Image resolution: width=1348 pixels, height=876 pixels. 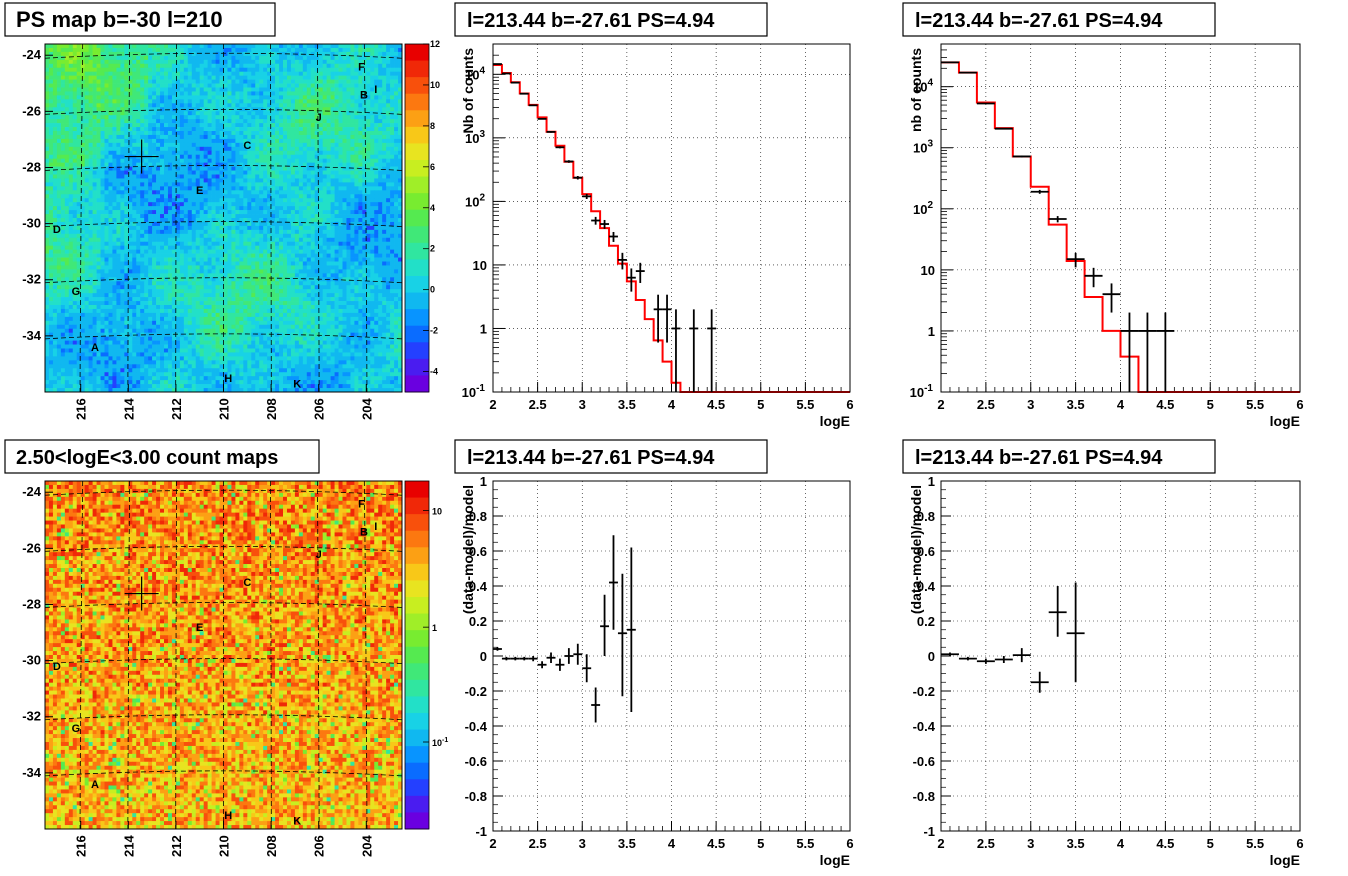 I want to click on map1-x-tick-label: 204, so click(x=366, y=409).